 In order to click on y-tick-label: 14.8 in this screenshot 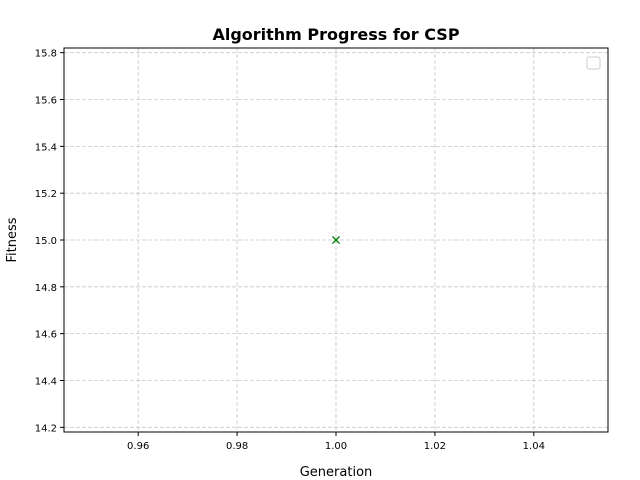, I will do `click(46, 288)`.